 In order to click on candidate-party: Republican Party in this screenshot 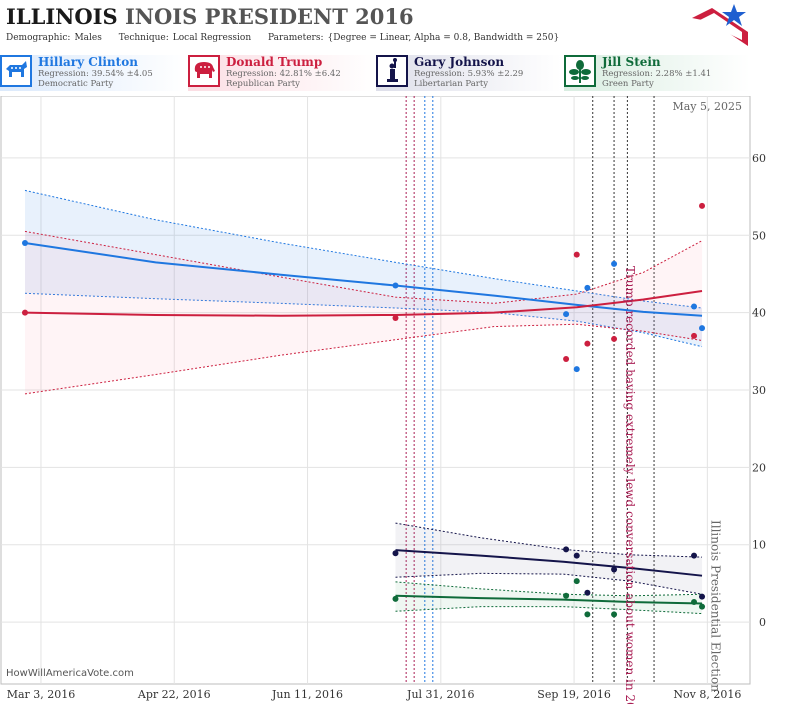, I will do `click(263, 84)`.